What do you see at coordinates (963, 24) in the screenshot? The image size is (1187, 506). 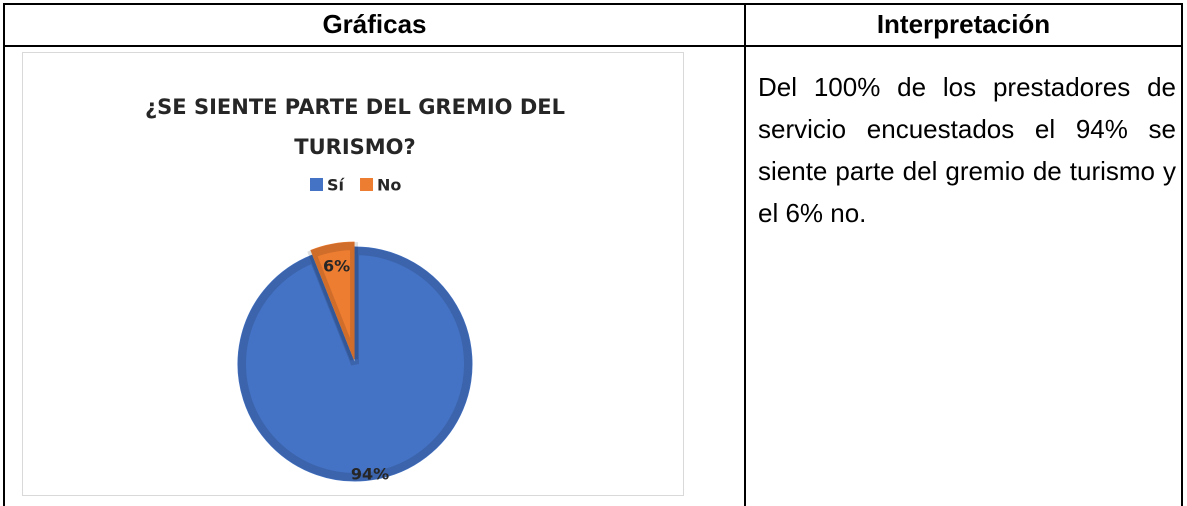 I see `column-header: Interpretación` at bounding box center [963, 24].